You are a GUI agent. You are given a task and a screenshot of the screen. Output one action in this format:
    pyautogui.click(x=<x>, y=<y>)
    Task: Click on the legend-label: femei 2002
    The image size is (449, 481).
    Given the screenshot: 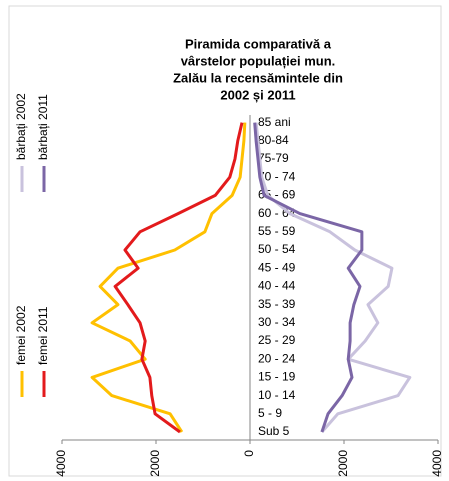 What is the action you would take?
    pyautogui.click(x=21, y=335)
    